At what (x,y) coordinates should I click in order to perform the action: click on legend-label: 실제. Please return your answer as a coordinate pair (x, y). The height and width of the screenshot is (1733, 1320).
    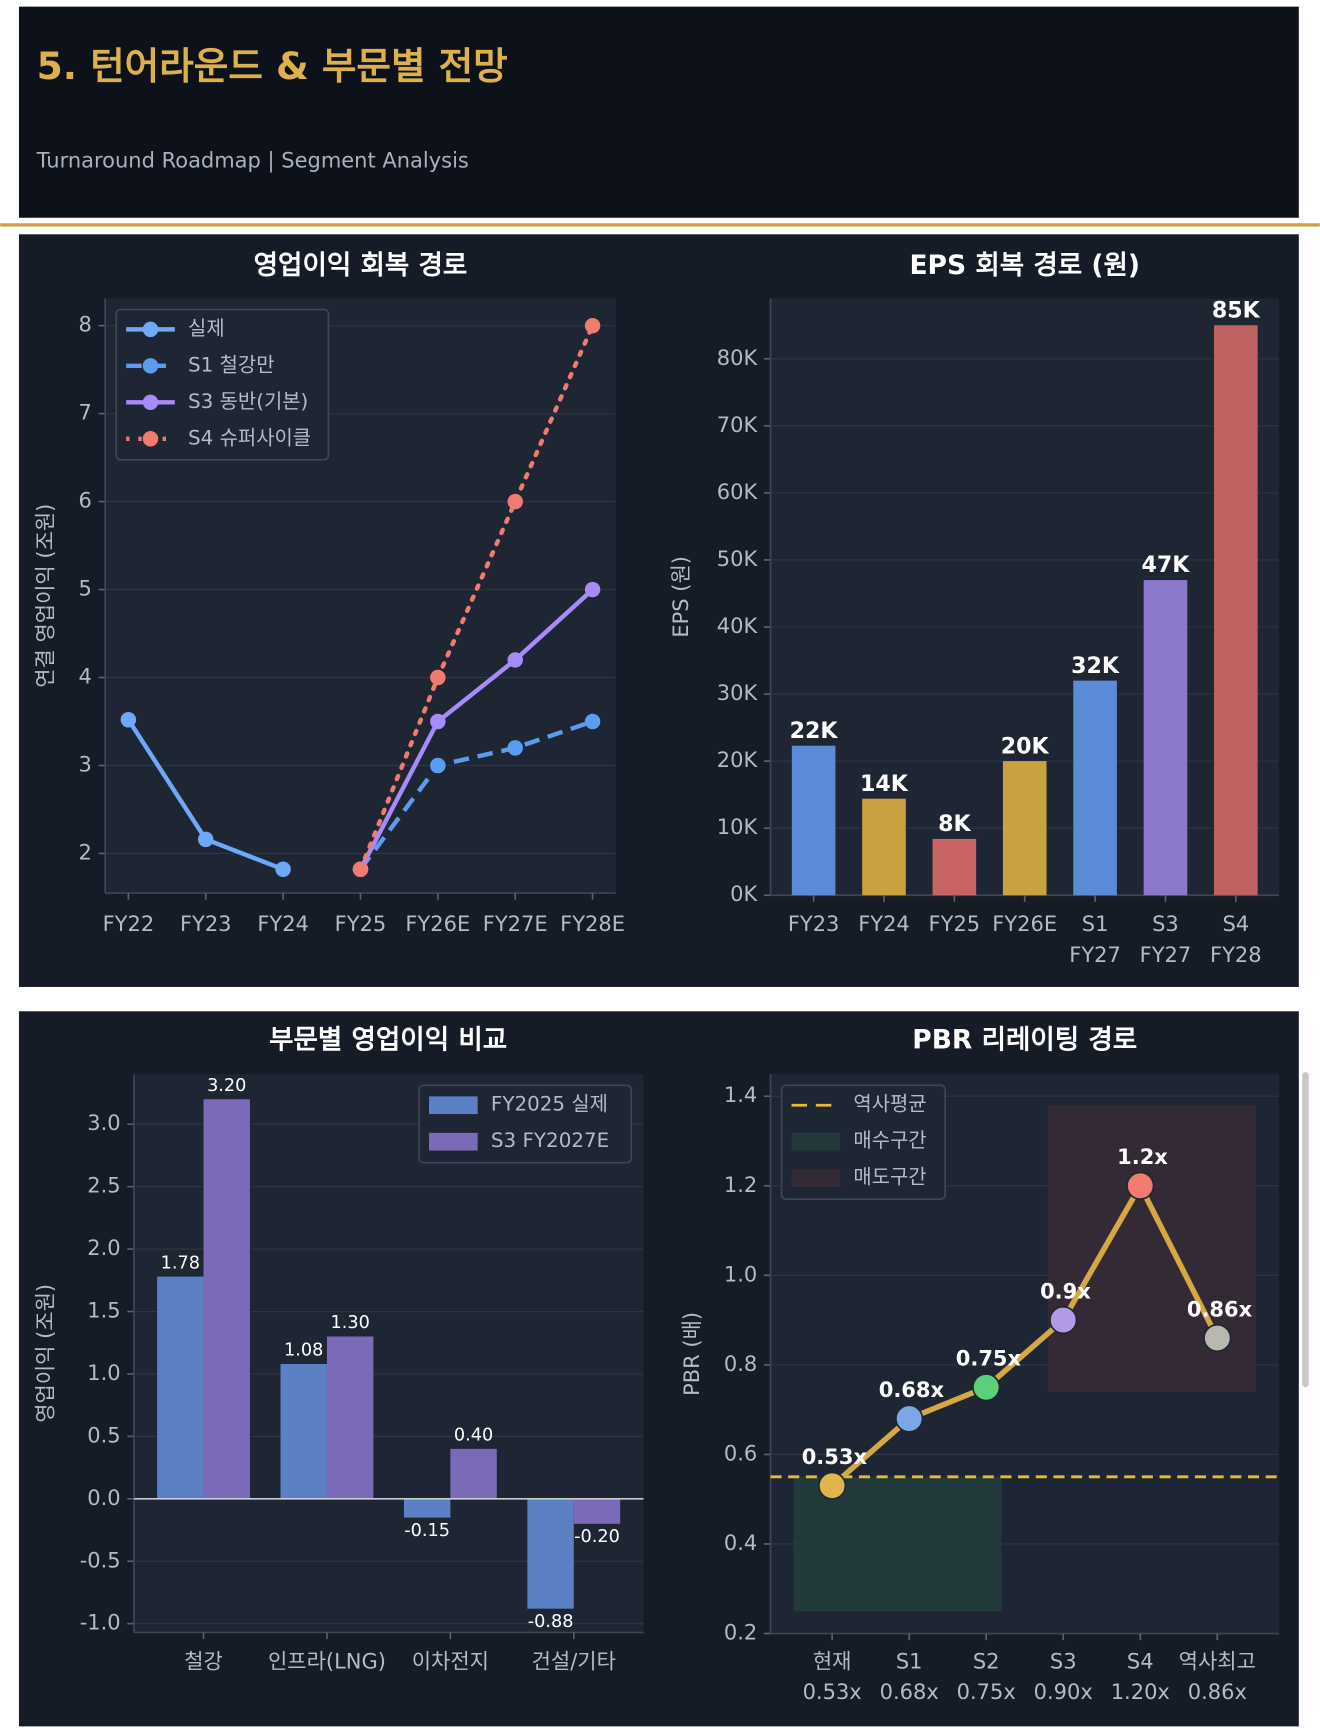
    Looking at the image, I should click on (206, 328).